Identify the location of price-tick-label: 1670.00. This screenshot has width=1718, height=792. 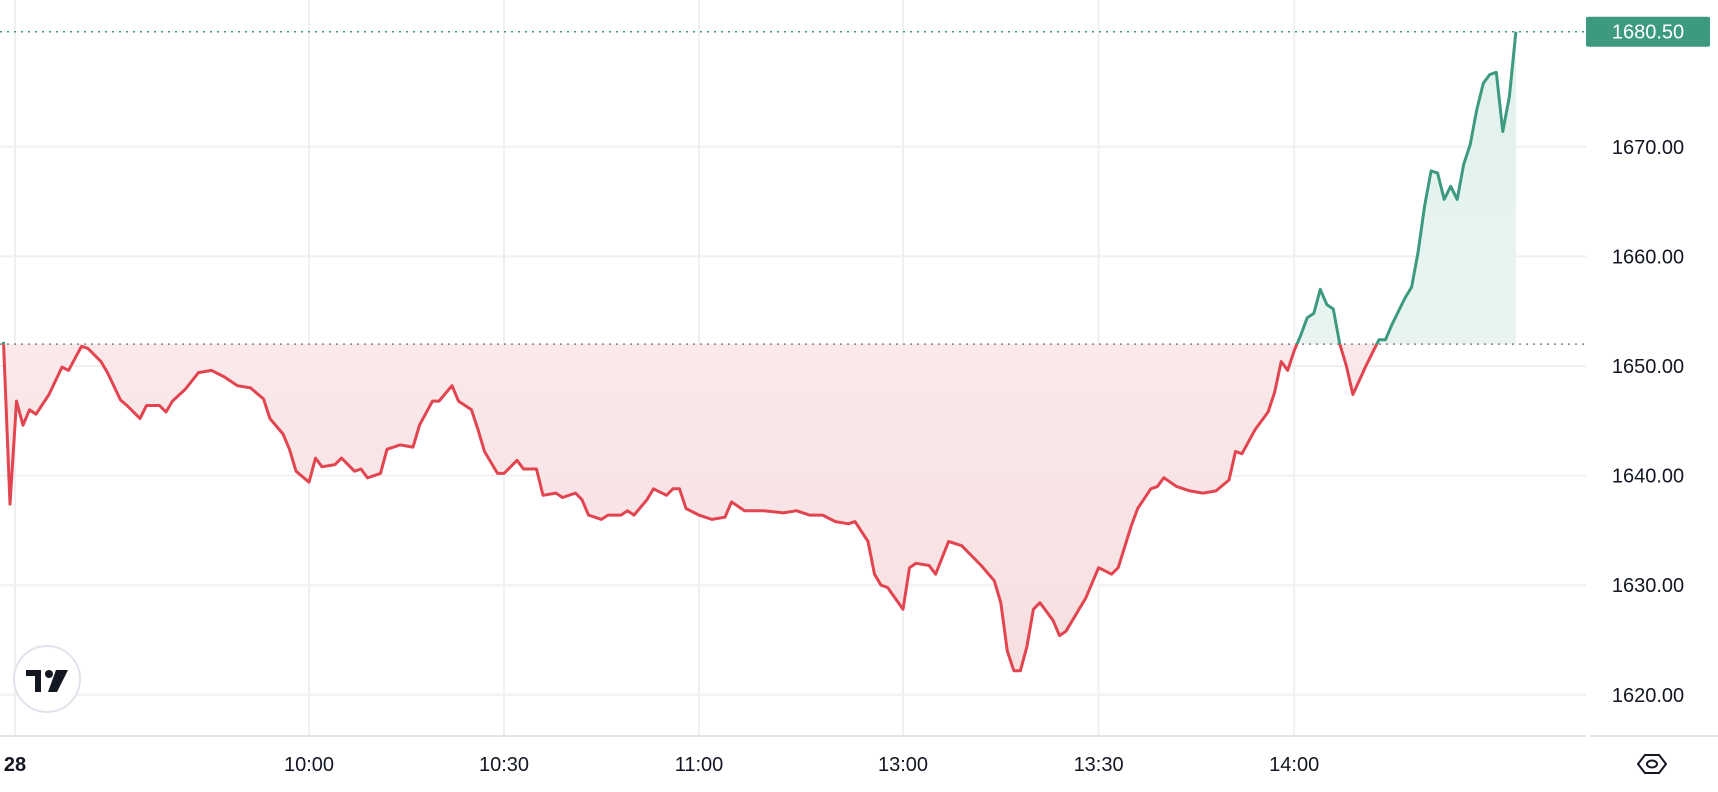
(1648, 148).